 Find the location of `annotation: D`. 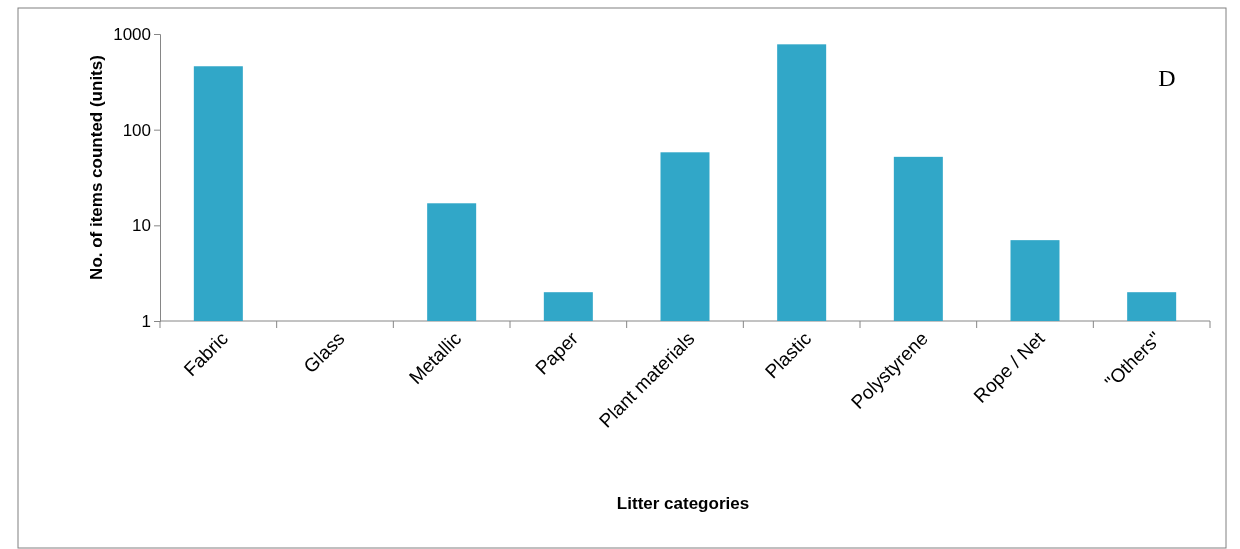

annotation: D is located at coordinates (1167, 78).